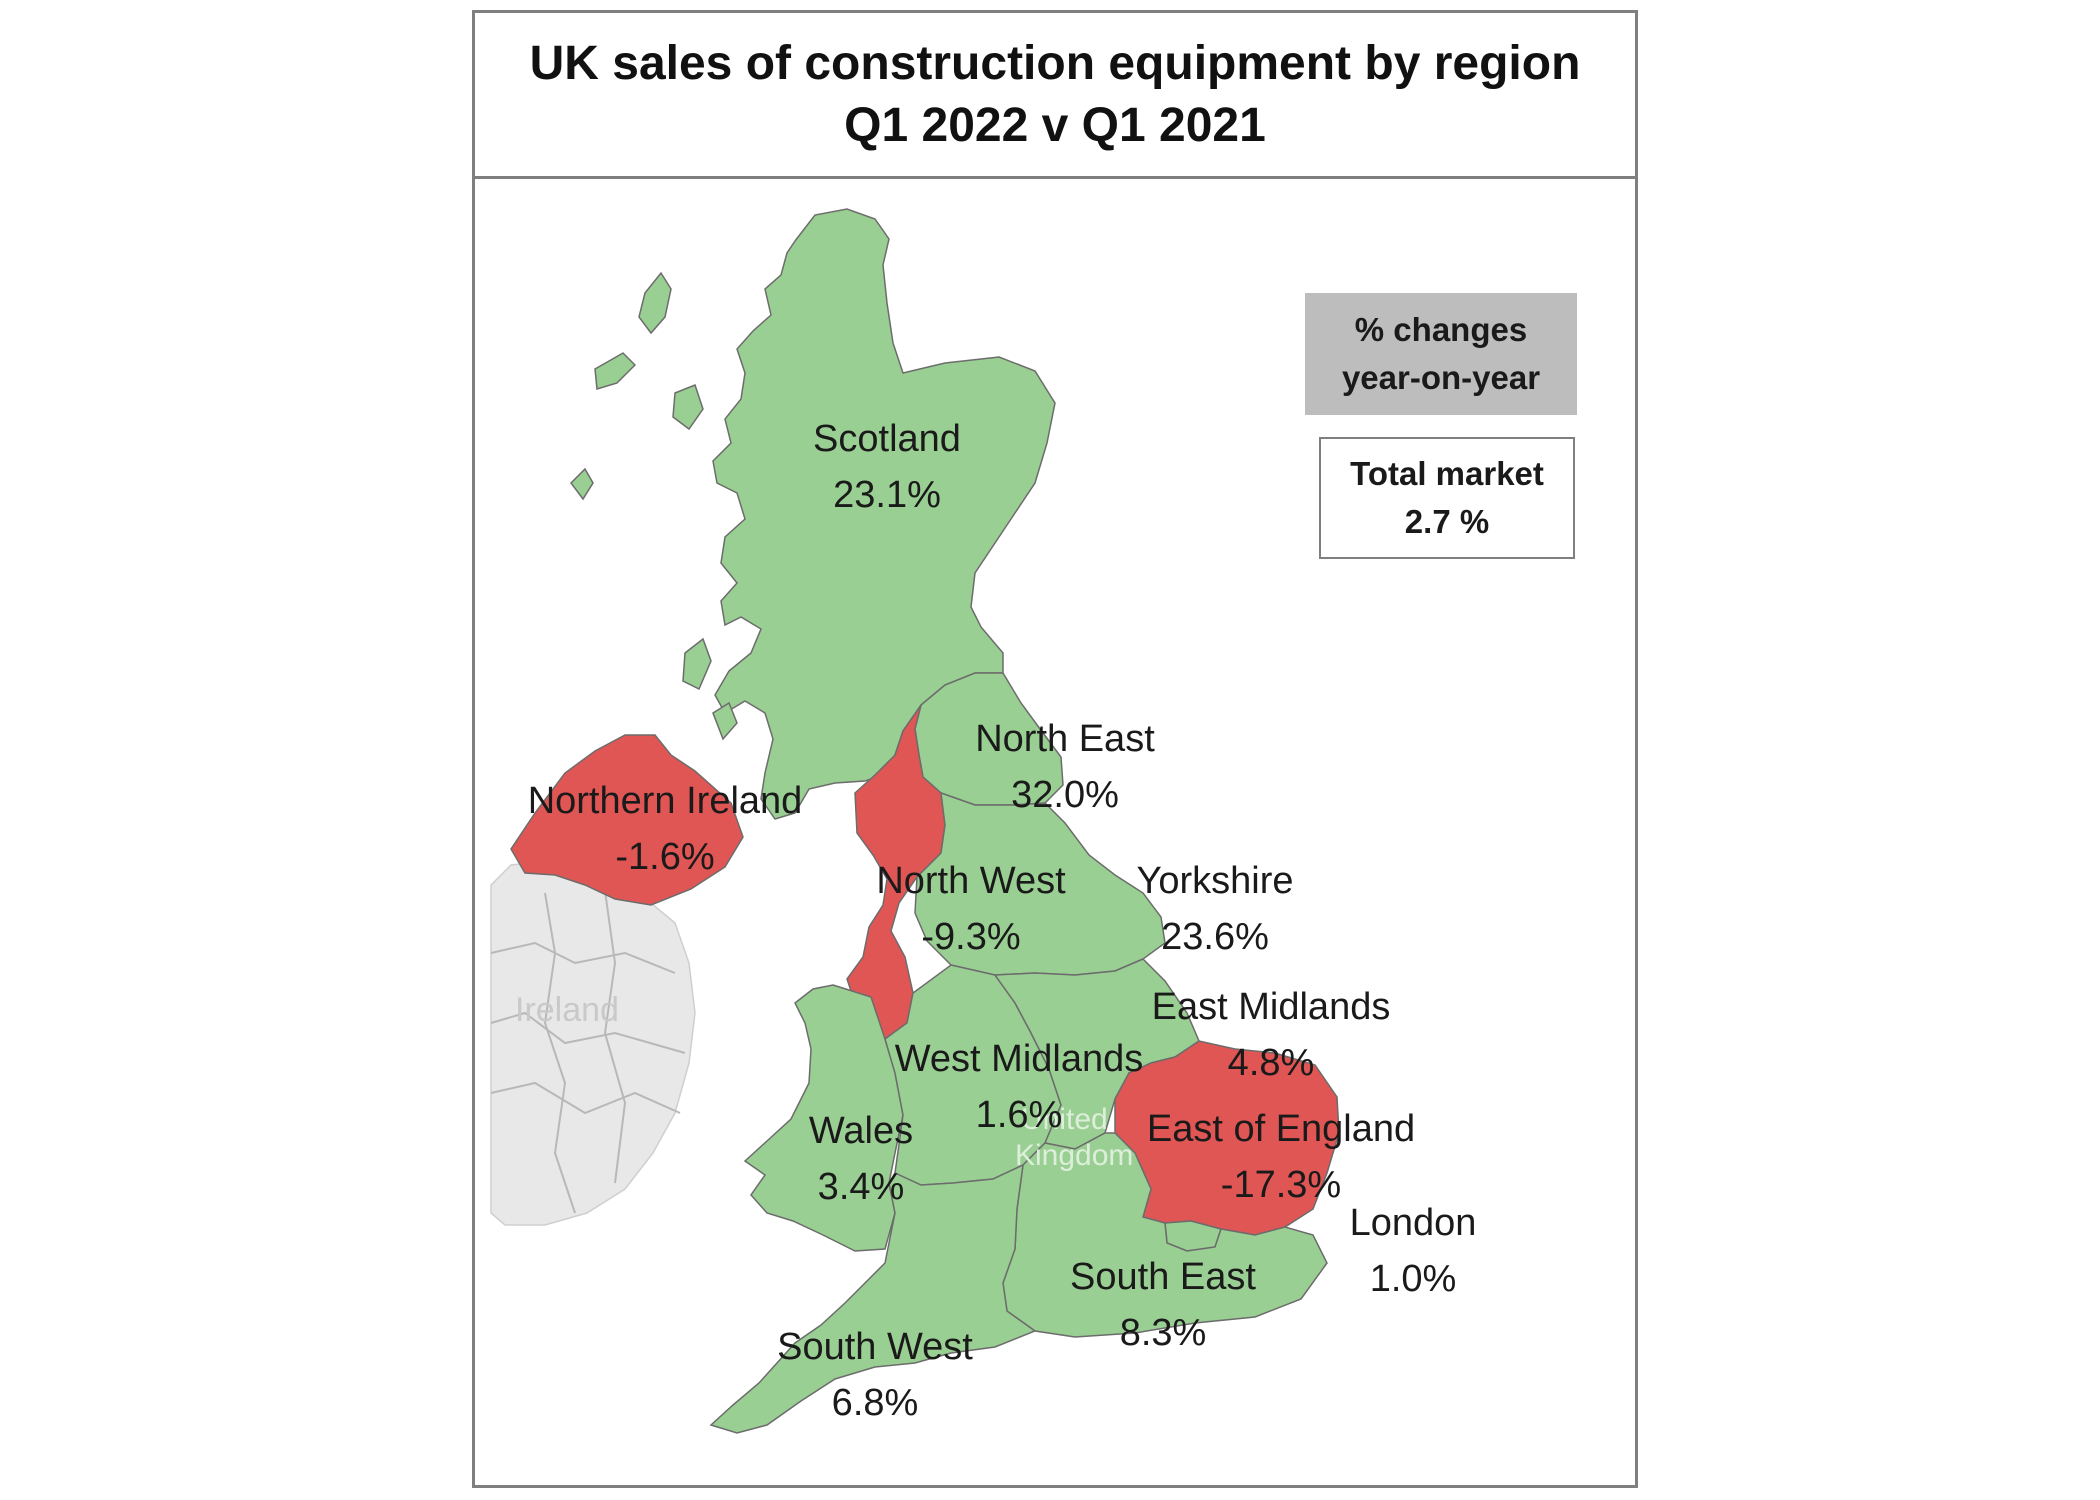  I want to click on label-scotland-value: 23.1%, so click(887, 495).